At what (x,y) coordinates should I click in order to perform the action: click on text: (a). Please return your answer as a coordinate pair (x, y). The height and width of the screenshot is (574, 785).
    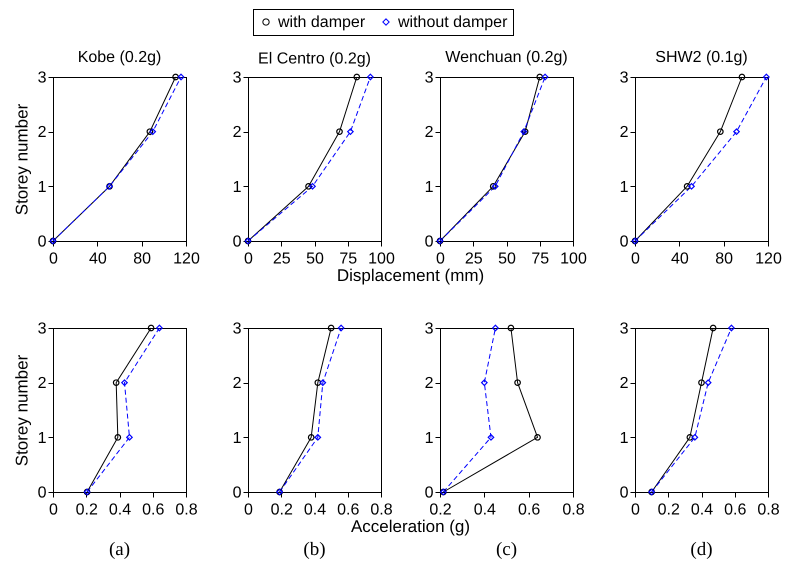
    Looking at the image, I should click on (119, 550).